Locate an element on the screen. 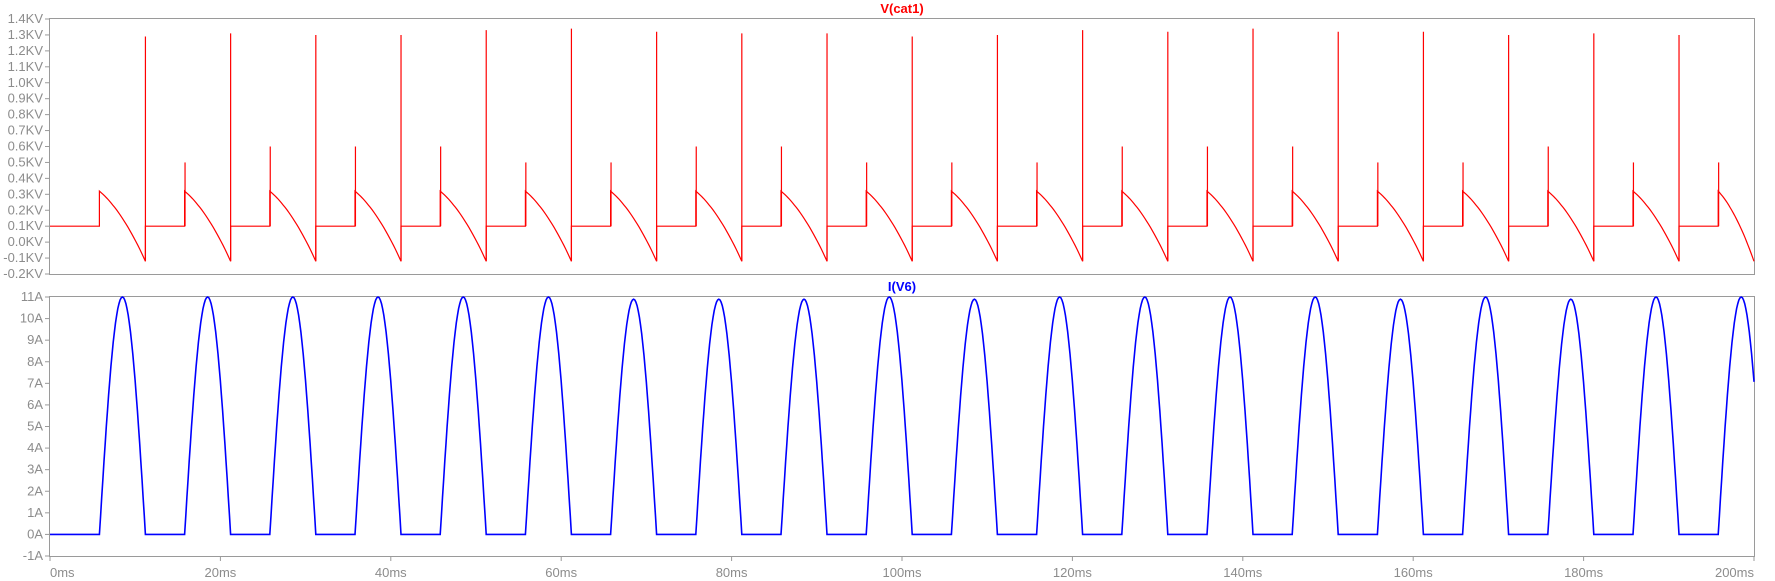 The height and width of the screenshot is (581, 1775). time-x-tick-label: 120ms is located at coordinates (1073, 572).